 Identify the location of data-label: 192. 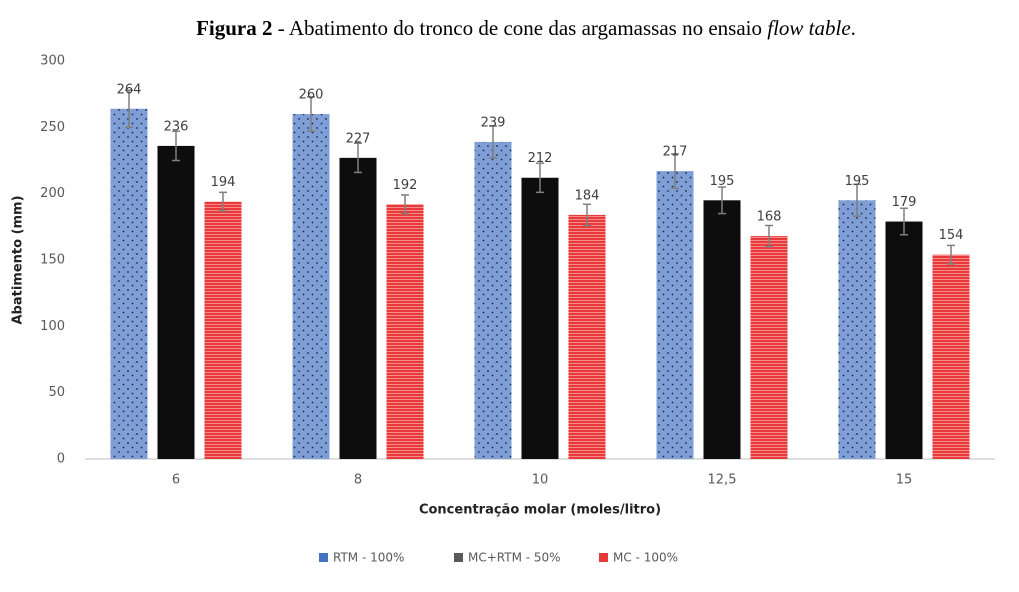
(405, 185).